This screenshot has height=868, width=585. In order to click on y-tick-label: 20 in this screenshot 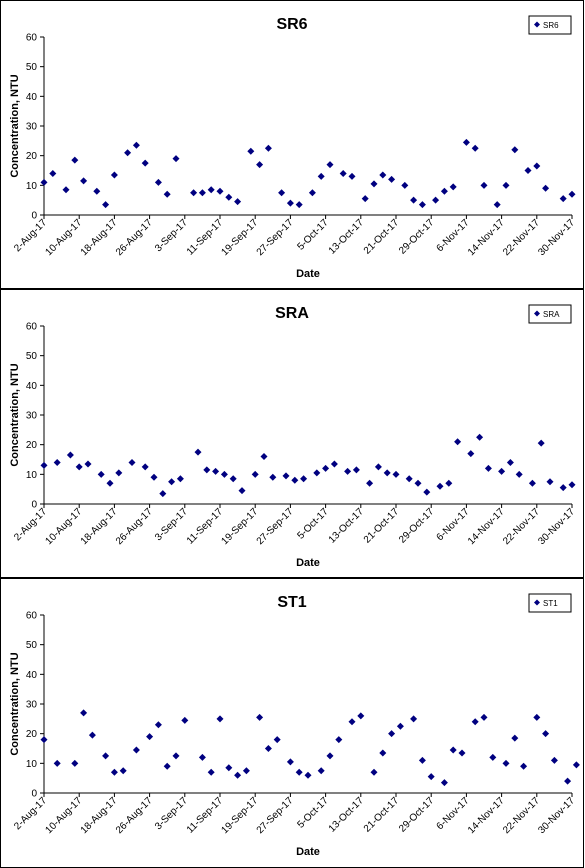, I will do `click(32, 156)`.